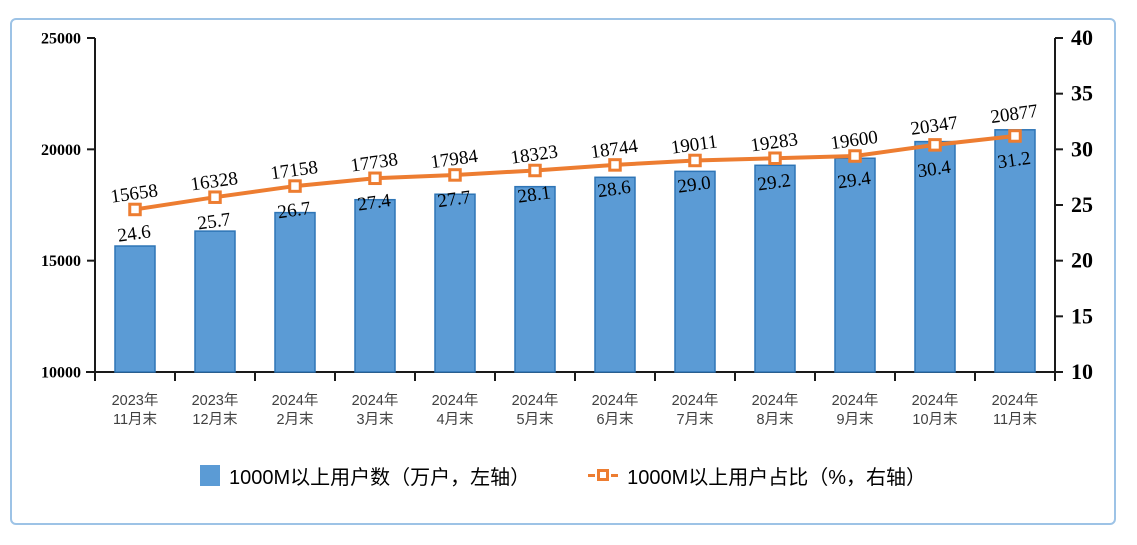 This screenshot has width=1137, height=545. Describe the element at coordinates (379, 477) in the screenshot. I see `bar-series-legend-label: 1000M以上用户数（万户，左轴）` at that location.